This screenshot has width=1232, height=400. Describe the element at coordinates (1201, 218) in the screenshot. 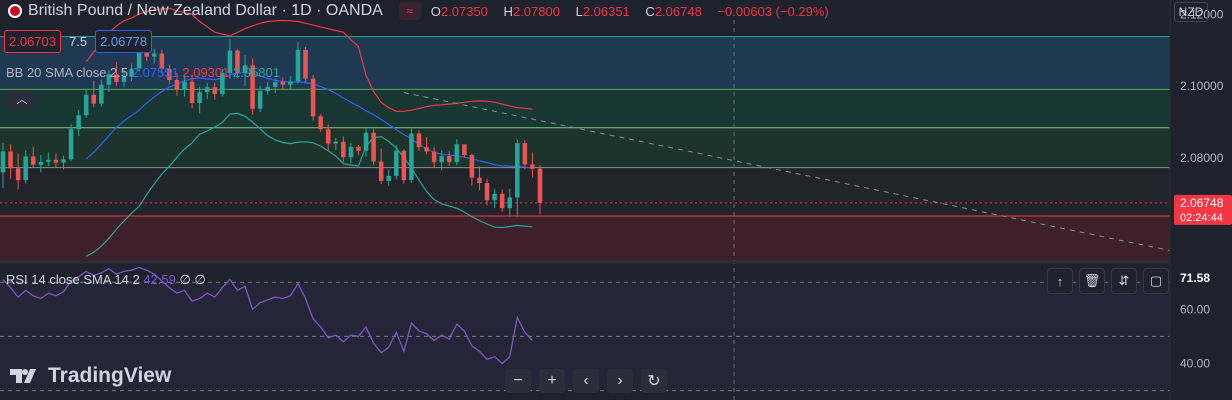

I see `countdown-label: 02:24:44` at that location.